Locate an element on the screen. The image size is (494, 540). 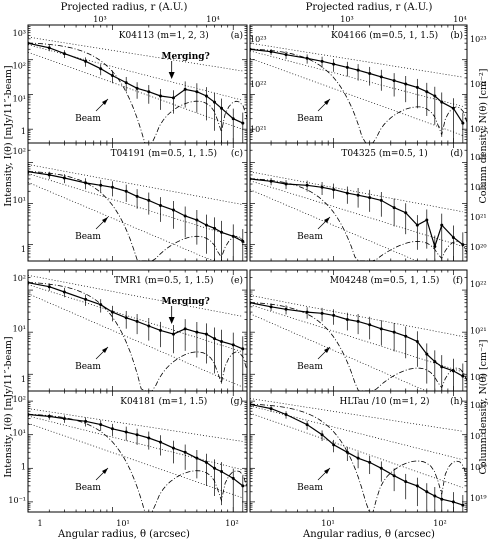
panel-title: HLTau /10 (m=1, 2) is located at coordinates (385, 401).